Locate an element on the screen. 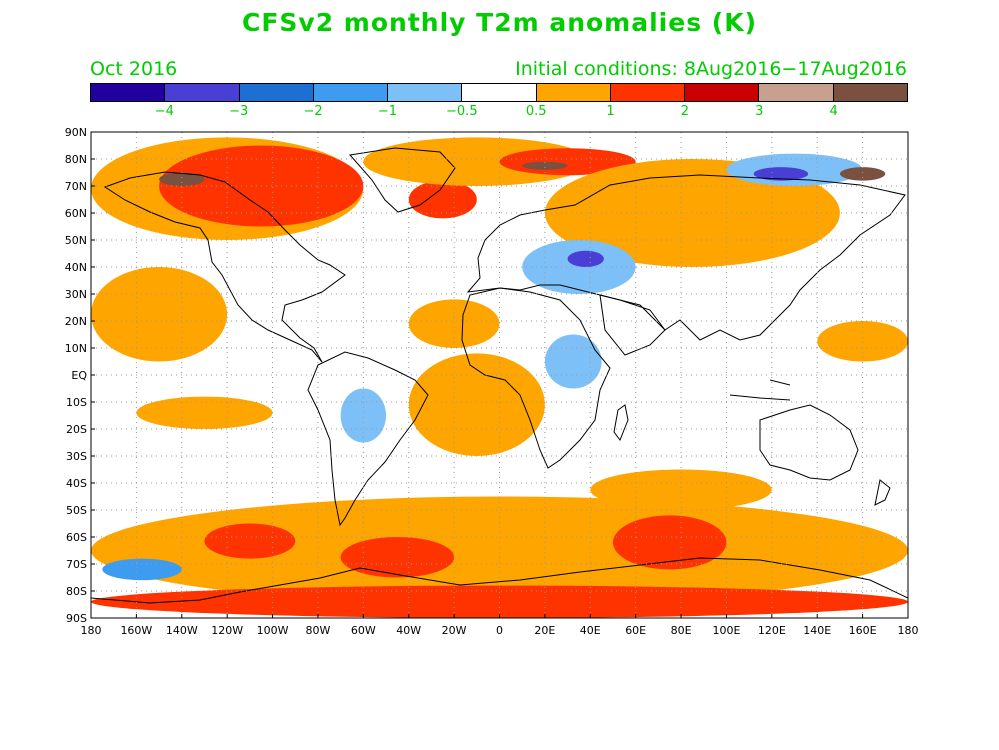  valid-month: Oct 2016 is located at coordinates (134, 69).